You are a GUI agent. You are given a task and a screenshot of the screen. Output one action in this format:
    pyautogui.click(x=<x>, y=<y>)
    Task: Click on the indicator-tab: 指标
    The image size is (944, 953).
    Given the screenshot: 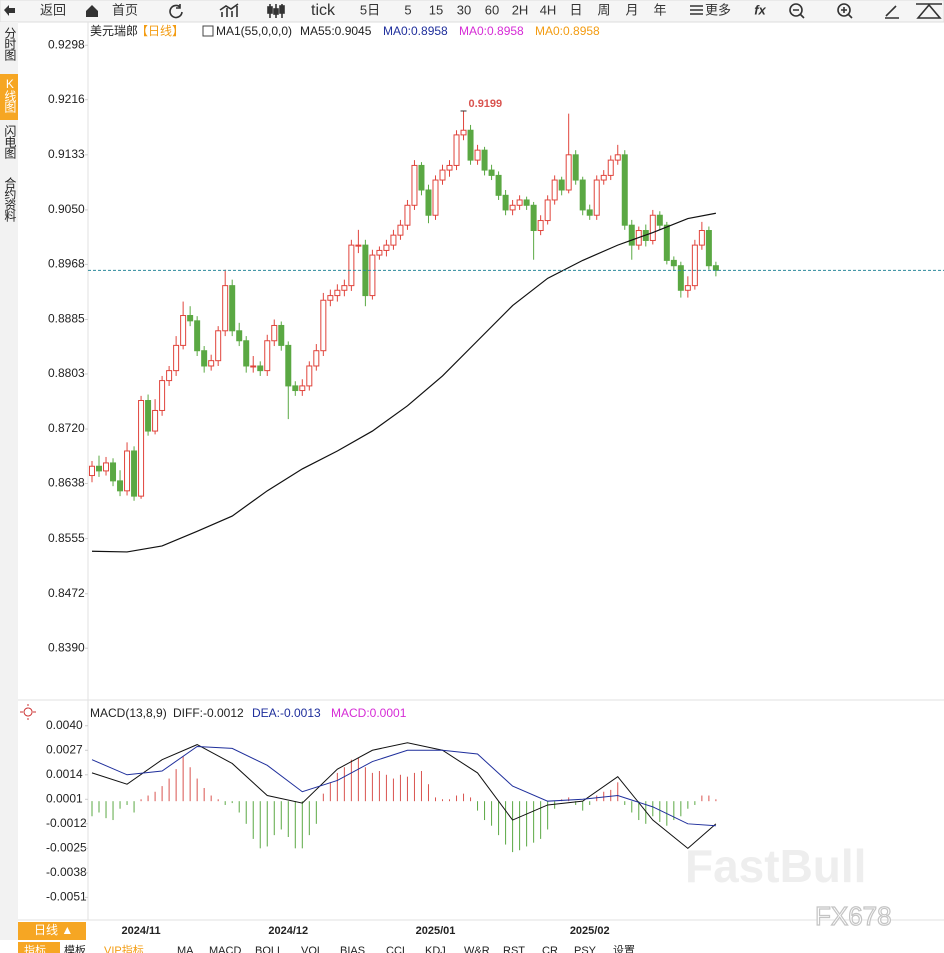 What is the action you would take?
    pyautogui.click(x=35, y=948)
    